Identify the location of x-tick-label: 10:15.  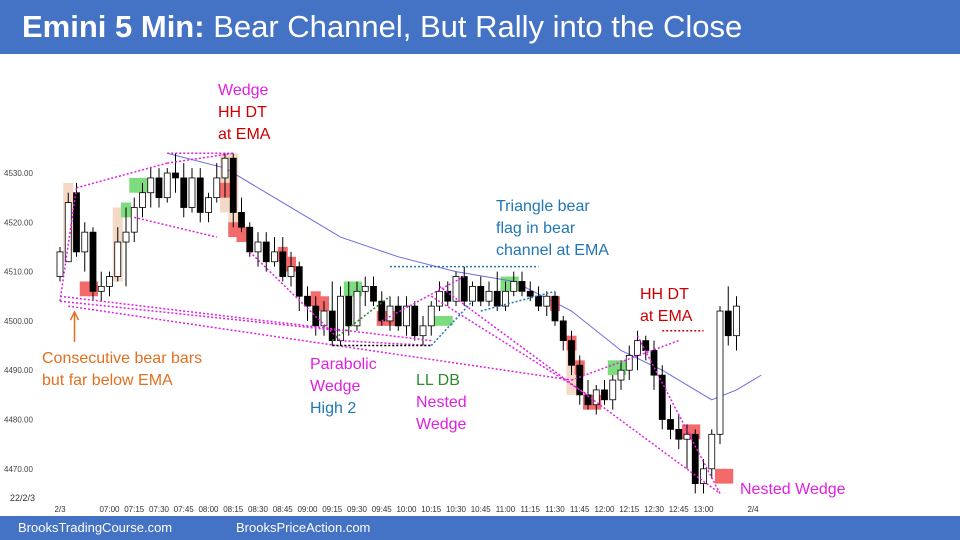
(431, 509).